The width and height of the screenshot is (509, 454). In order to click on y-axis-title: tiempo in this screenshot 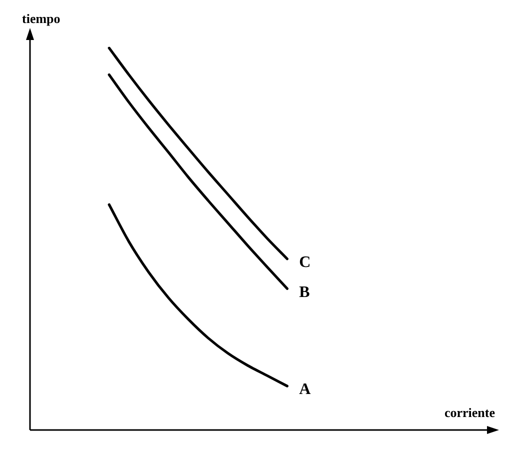, I will do `click(41, 18)`.